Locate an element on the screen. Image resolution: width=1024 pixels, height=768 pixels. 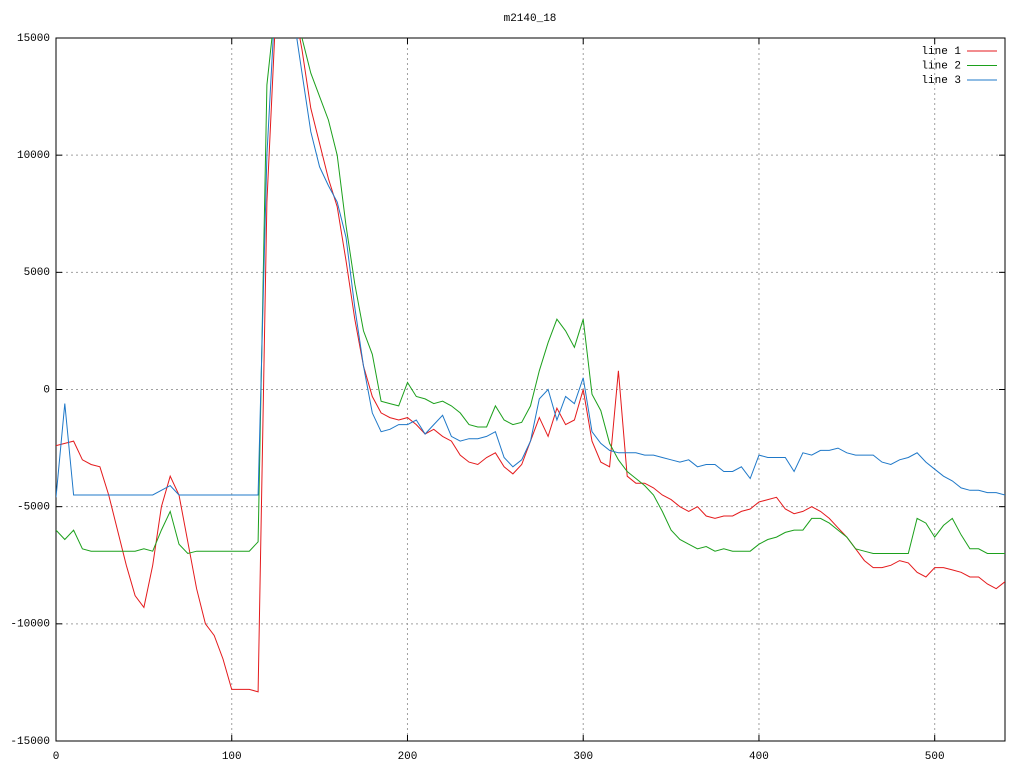
x-tick-label: 200 is located at coordinates (408, 757).